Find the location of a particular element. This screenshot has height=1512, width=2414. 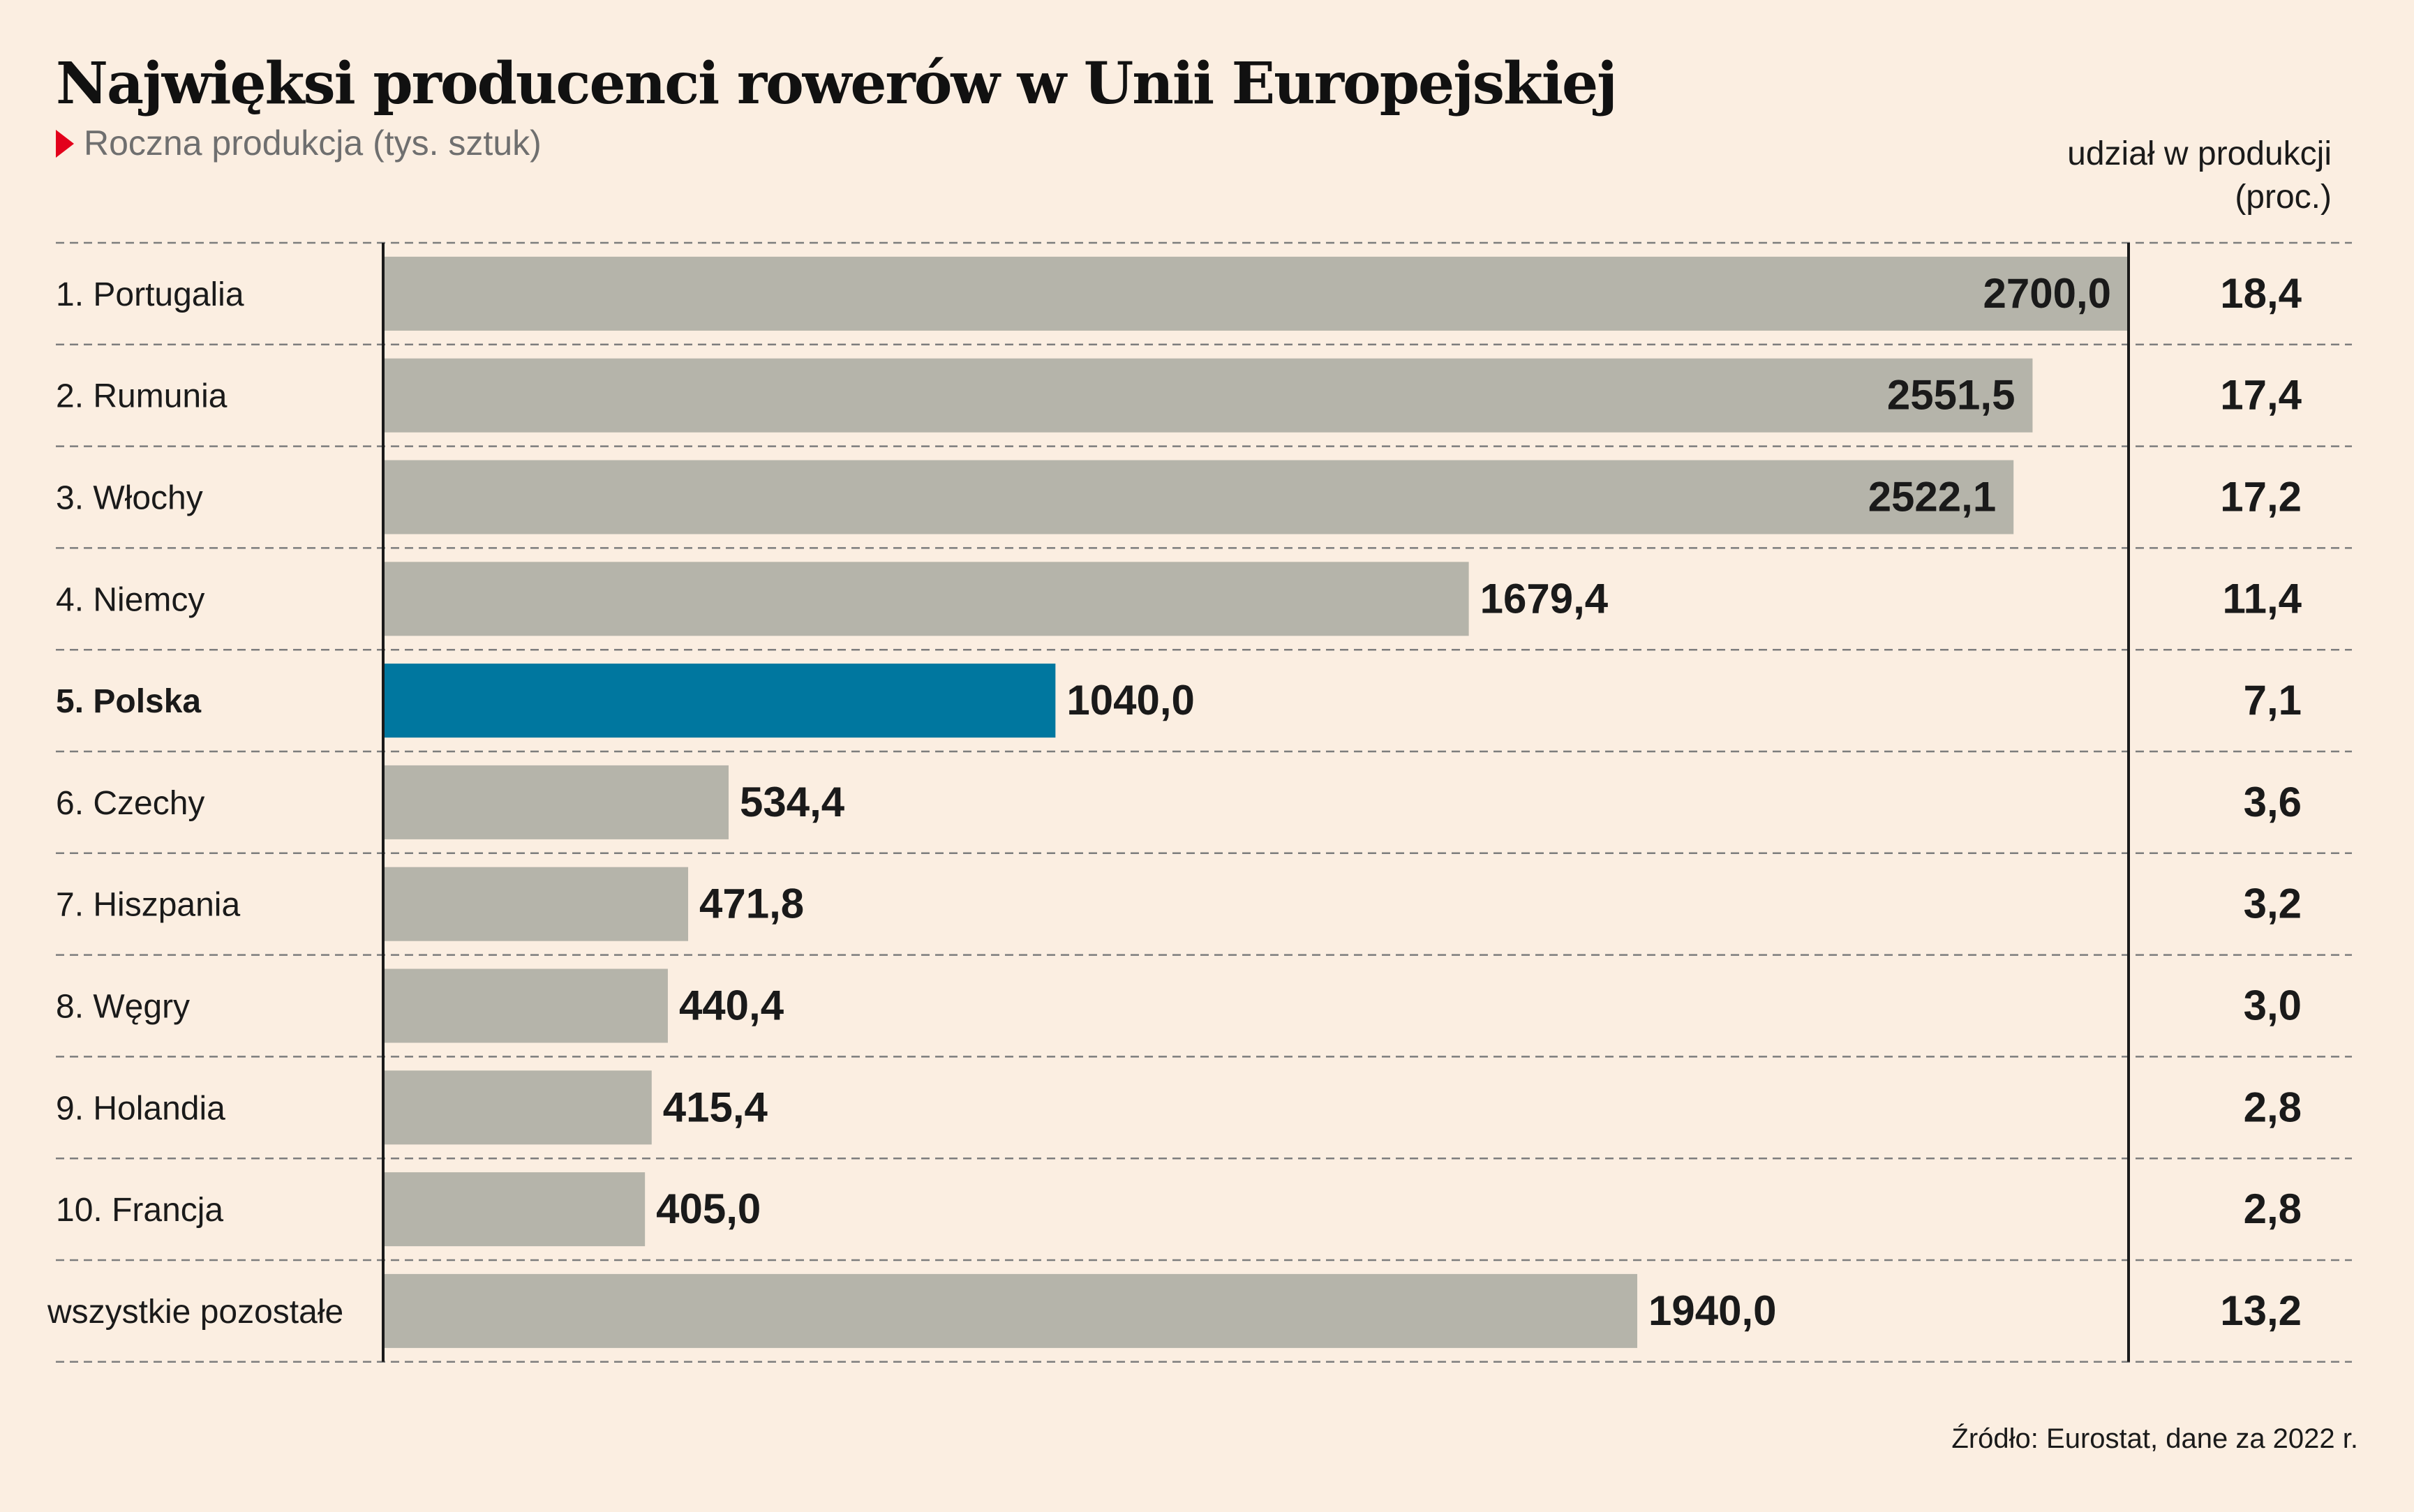

share-value: 13,2 is located at coordinates (2261, 1310).